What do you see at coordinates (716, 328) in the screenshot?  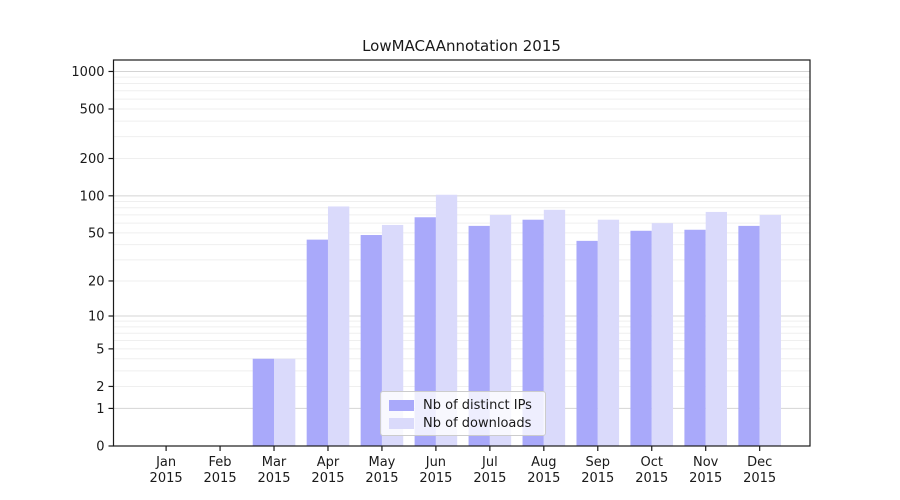 I see `bar-downloads-nov` at bounding box center [716, 328].